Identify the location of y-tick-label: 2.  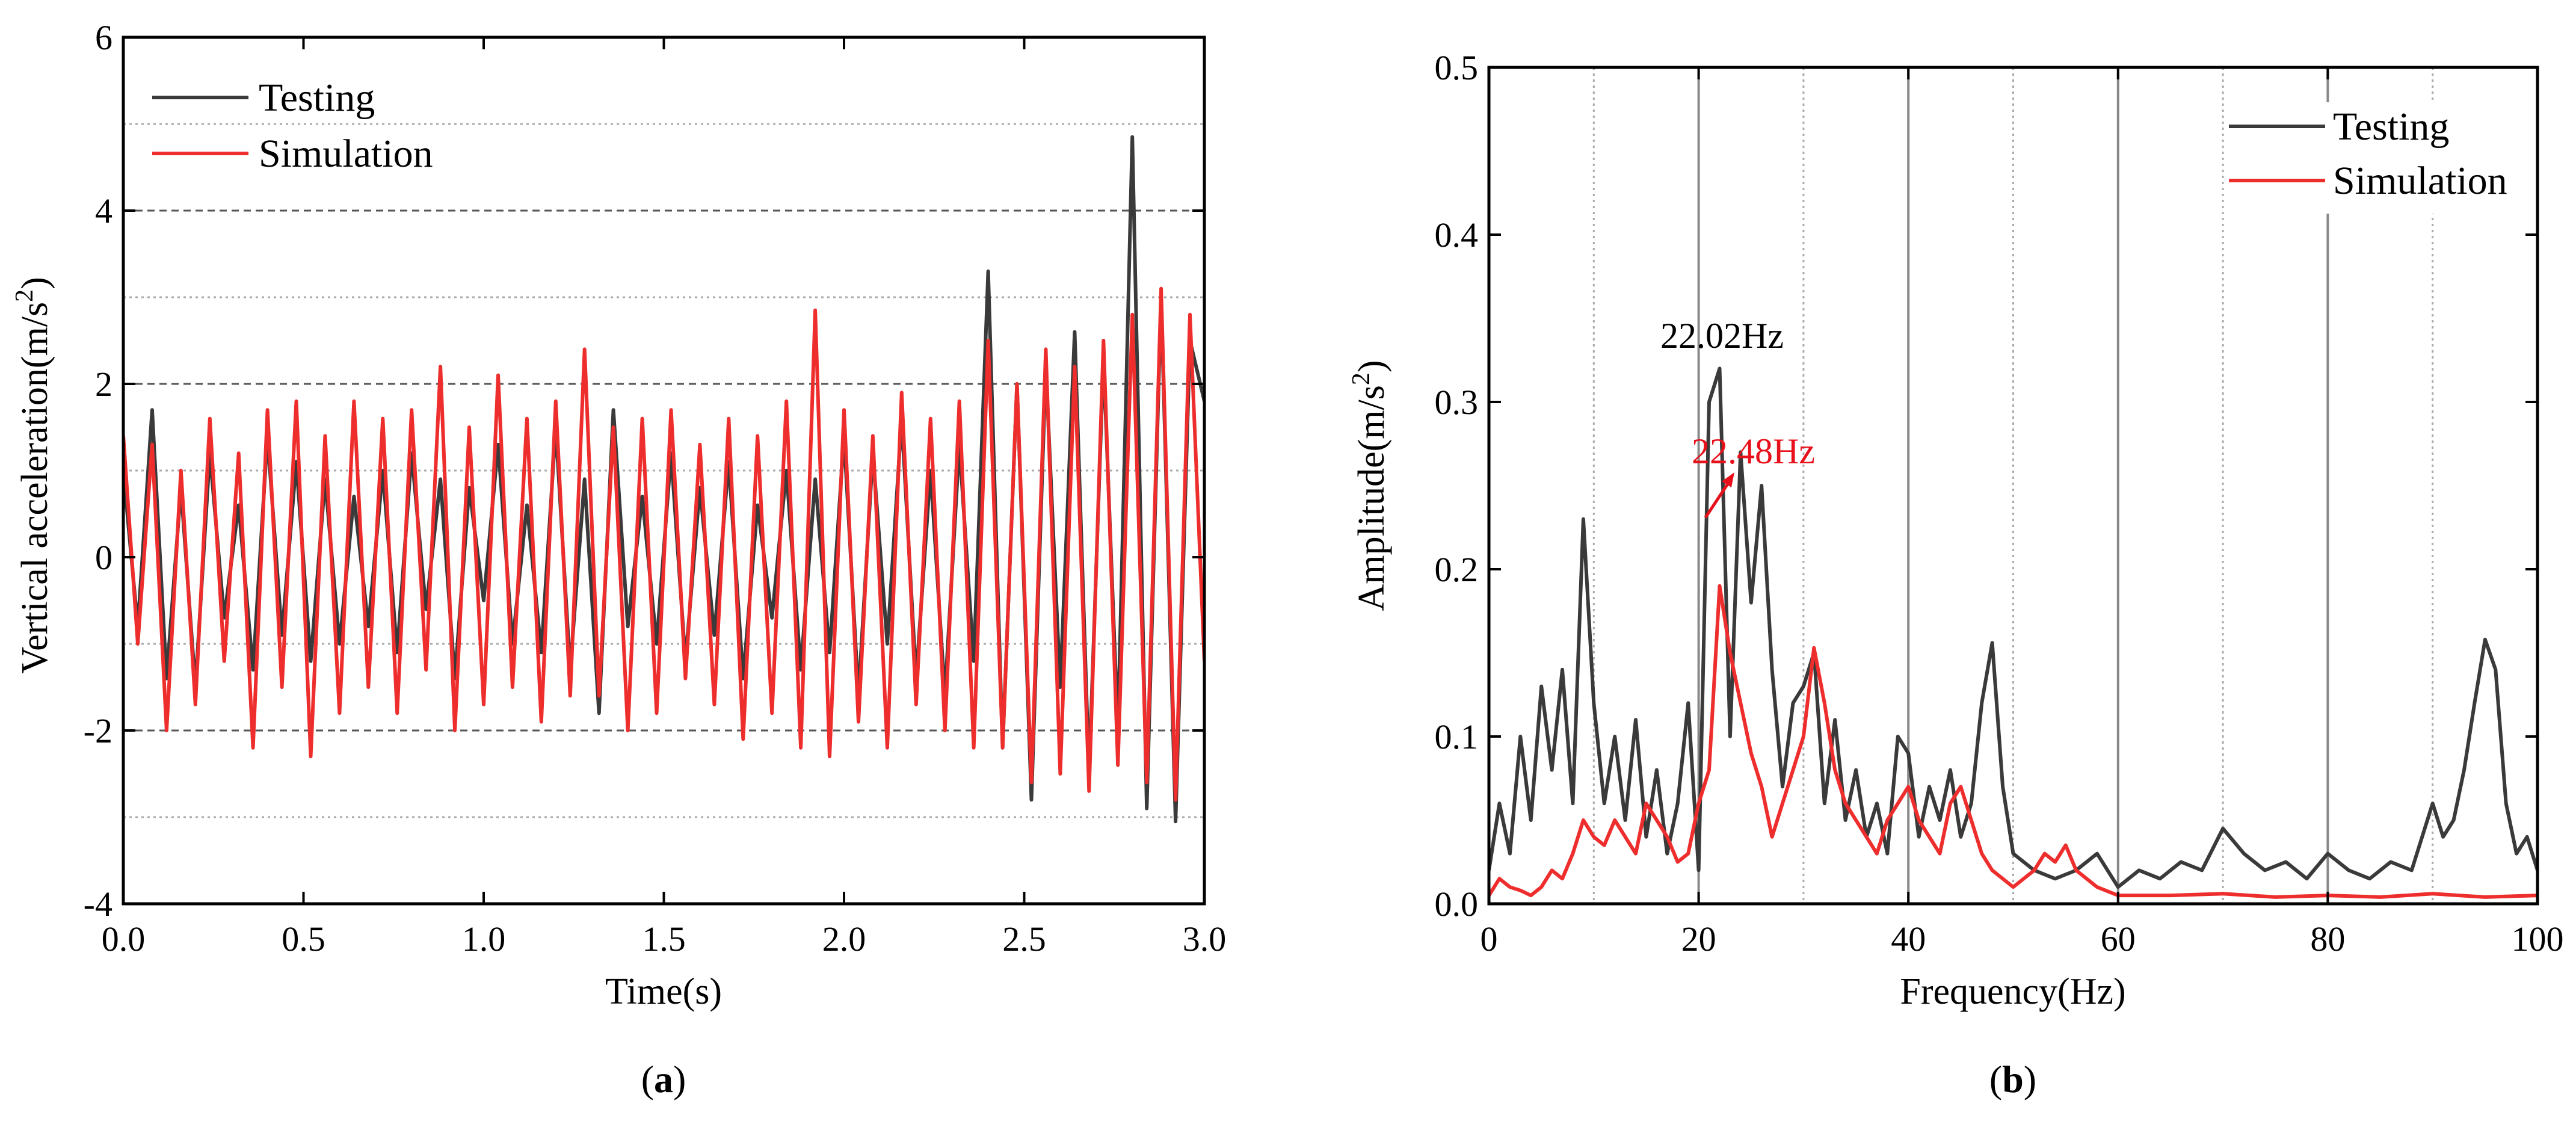
(103, 384).